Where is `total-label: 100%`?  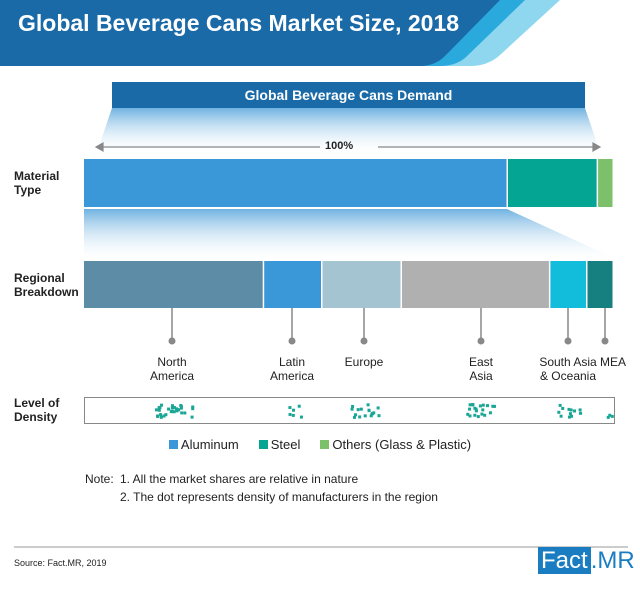
total-label: 100% is located at coordinates (339, 146).